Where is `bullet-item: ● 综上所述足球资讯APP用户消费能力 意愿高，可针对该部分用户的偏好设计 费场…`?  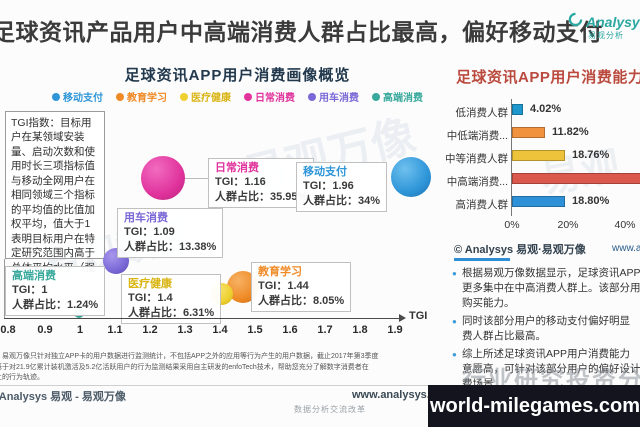
bullet-item: ● 综上所述足球资讯APP用户消费能力 意愿高，可针对该部分用户的偏好设计 费场… is located at coordinates (546, 369).